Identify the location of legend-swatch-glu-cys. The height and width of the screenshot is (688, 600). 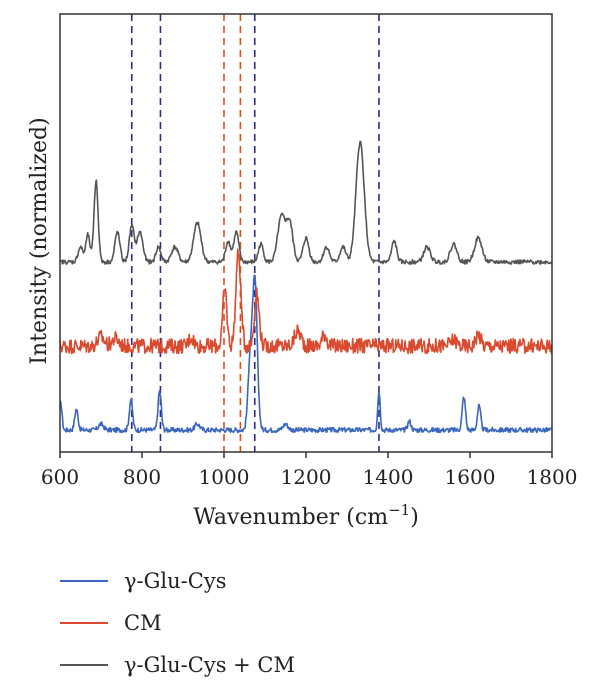
(84, 581).